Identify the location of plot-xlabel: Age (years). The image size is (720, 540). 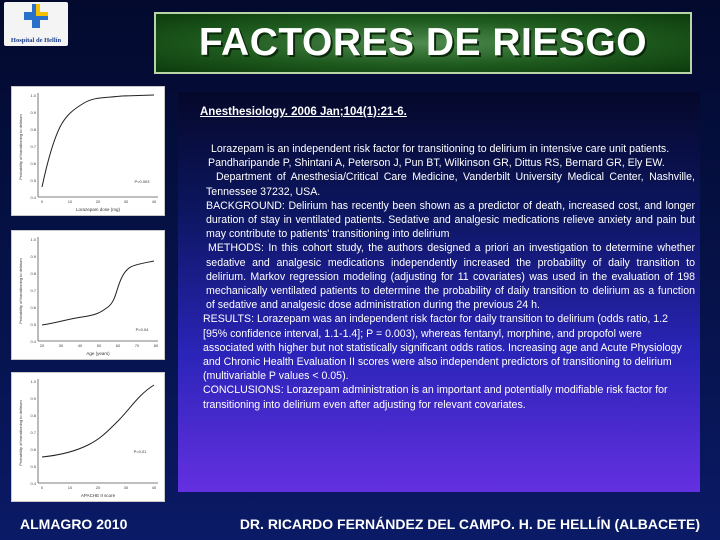
(98, 353).